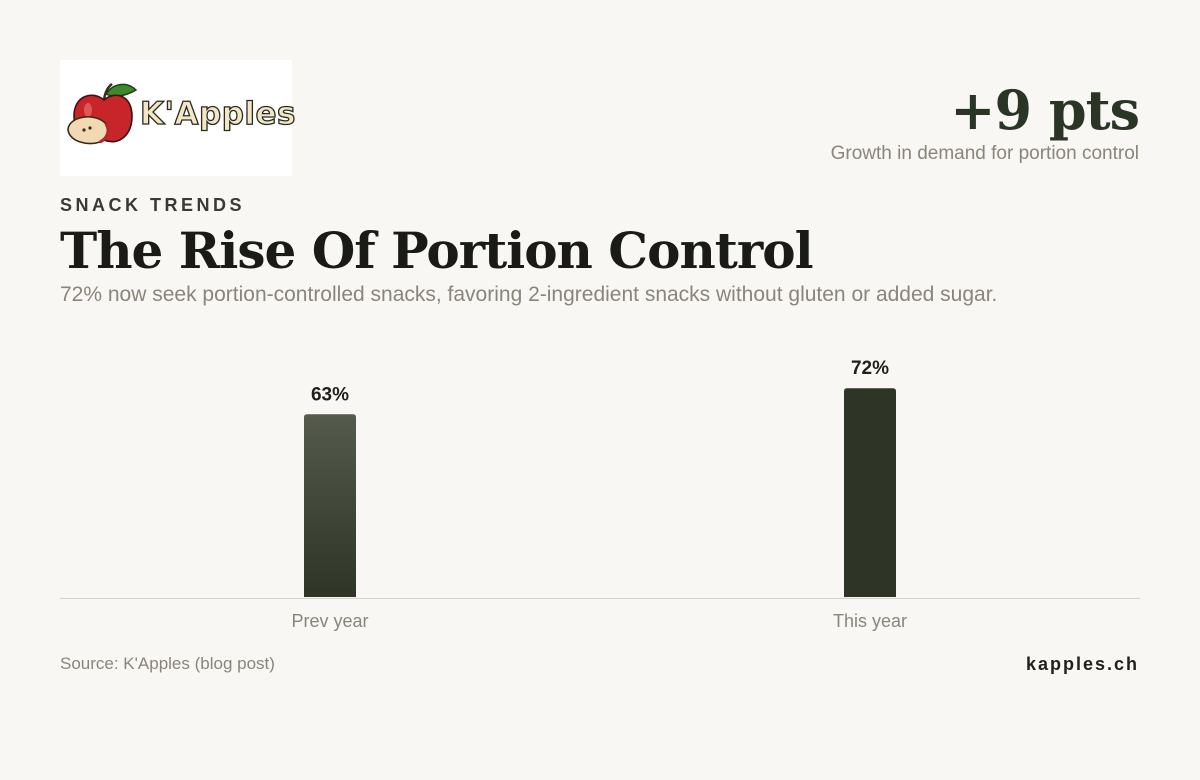 The width and height of the screenshot is (1200, 780). What do you see at coordinates (167, 663) in the screenshot?
I see `source-note: Source: K'Apples (blog post)` at bounding box center [167, 663].